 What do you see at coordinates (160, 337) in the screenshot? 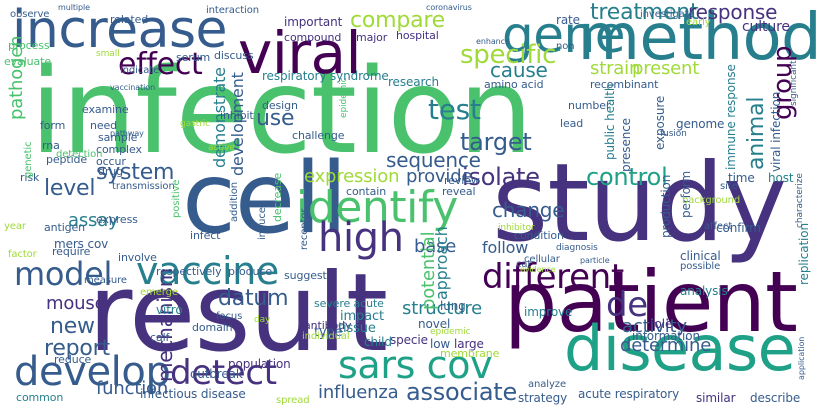
I see `word-calf: calf` at bounding box center [160, 337].